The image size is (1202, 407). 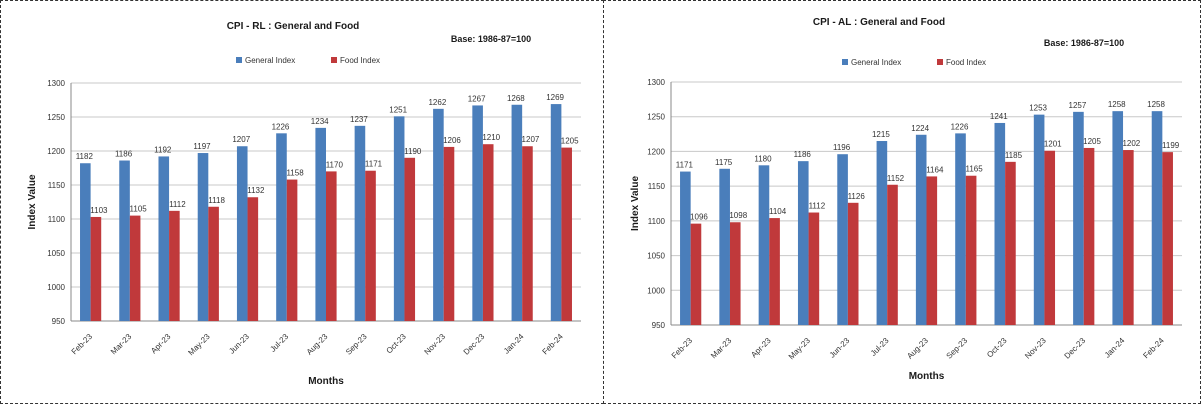 What do you see at coordinates (99, 210) in the screenshot?
I see `data-label: 1103` at bounding box center [99, 210].